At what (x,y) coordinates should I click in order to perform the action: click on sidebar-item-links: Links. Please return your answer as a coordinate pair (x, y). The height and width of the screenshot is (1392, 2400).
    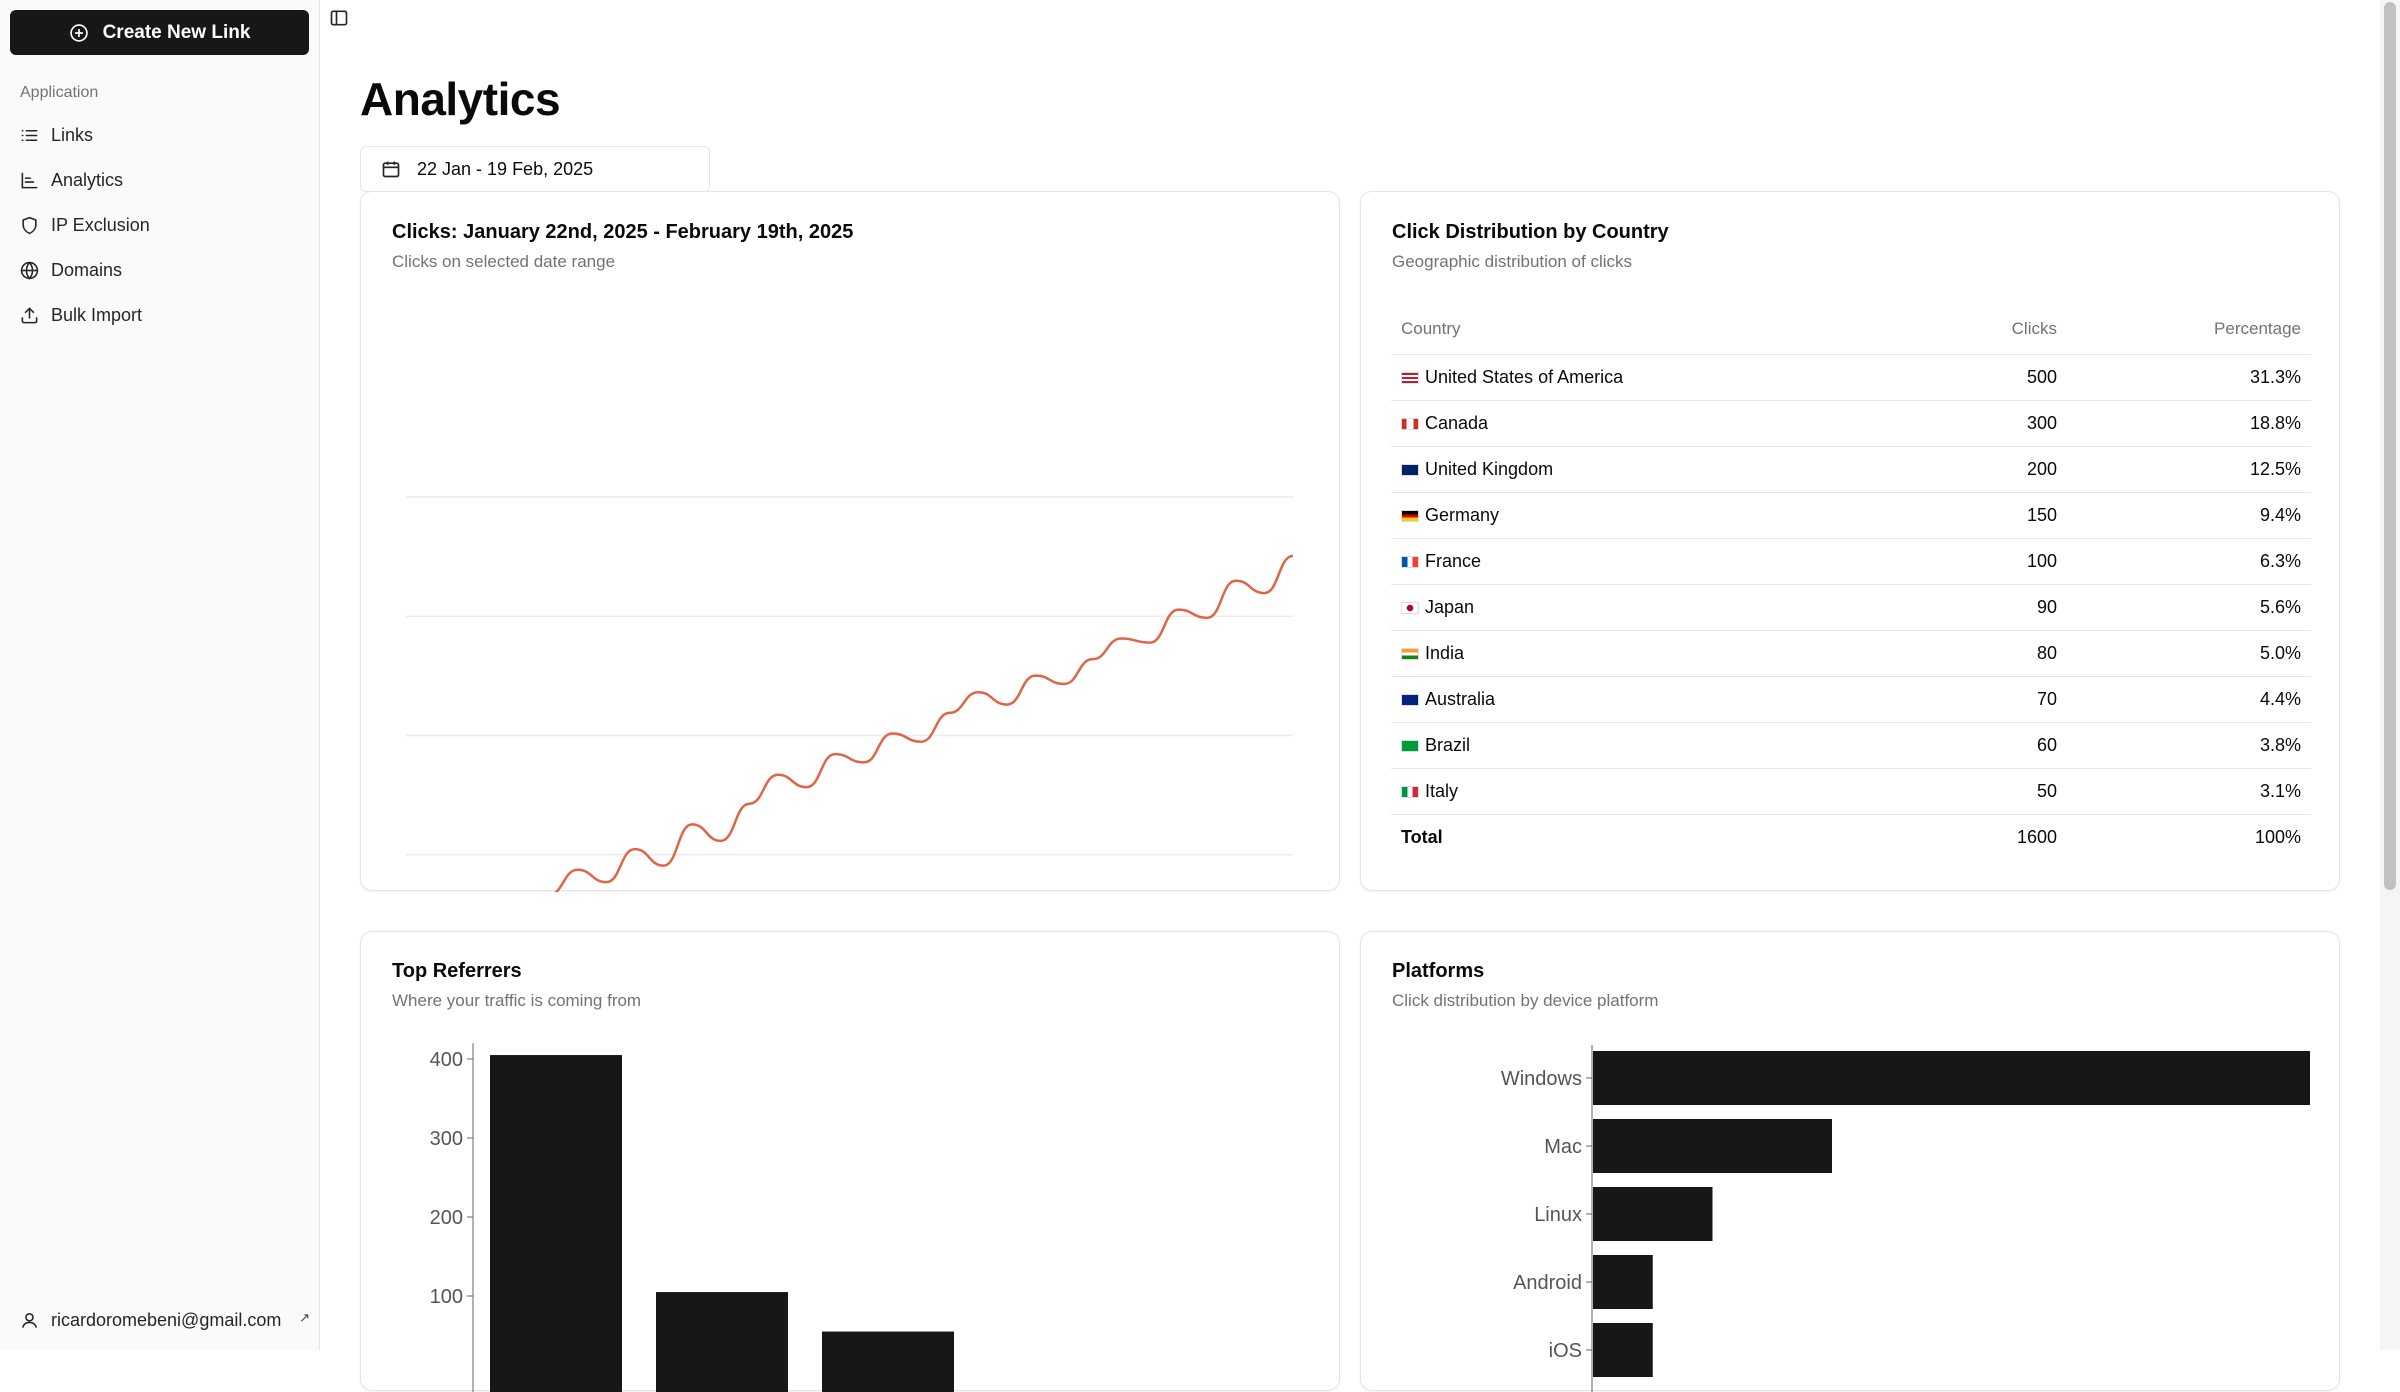
    Looking at the image, I should click on (160, 135).